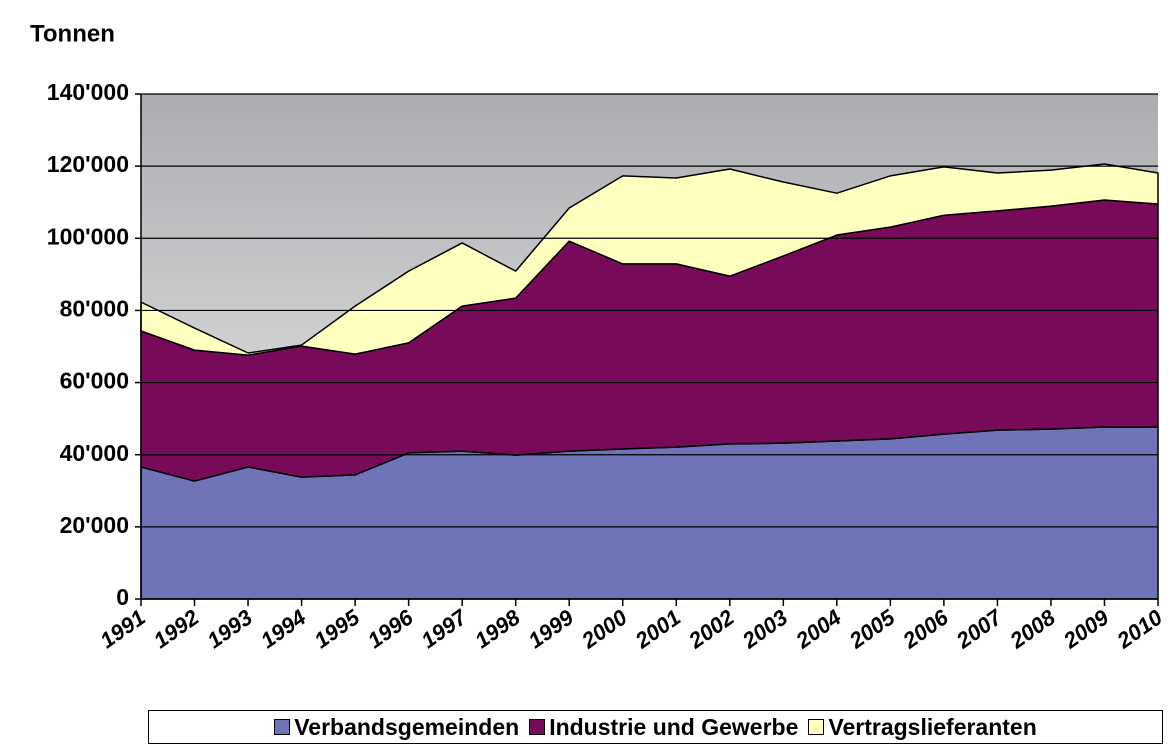 This screenshot has height=751, width=1168. What do you see at coordinates (88, 92) in the screenshot?
I see `y-tick-label: 140'000` at bounding box center [88, 92].